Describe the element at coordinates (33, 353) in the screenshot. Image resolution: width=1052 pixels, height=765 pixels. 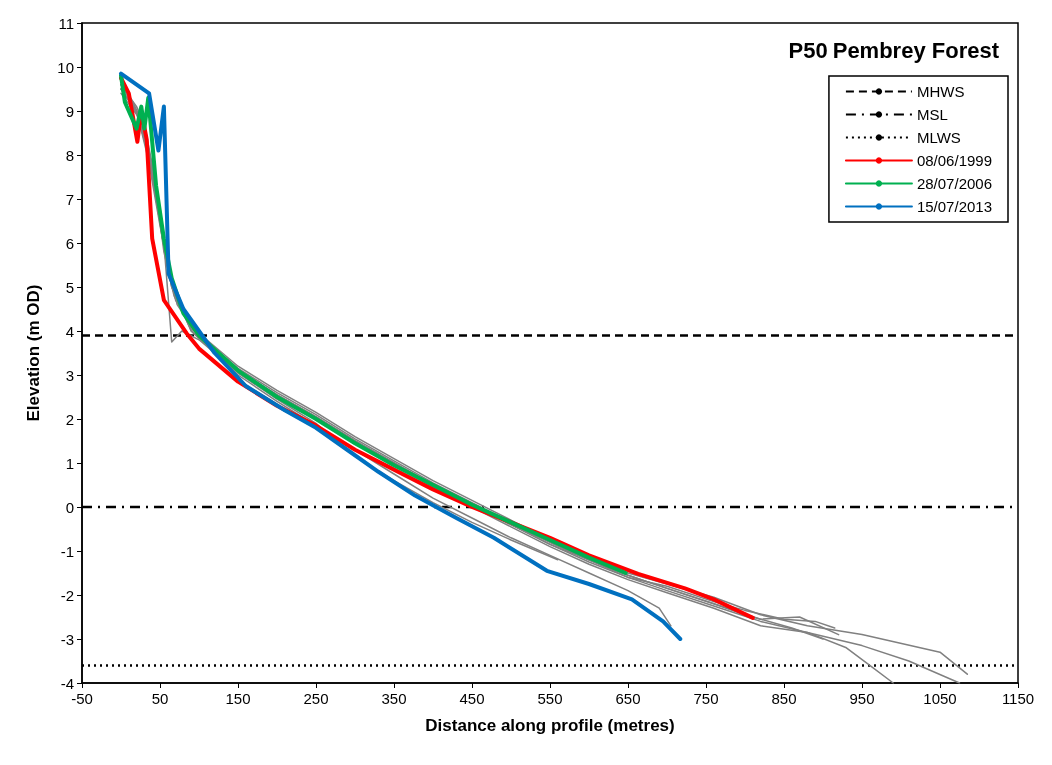
I see `y-axis-title: Elevation (m OD)` at that location.